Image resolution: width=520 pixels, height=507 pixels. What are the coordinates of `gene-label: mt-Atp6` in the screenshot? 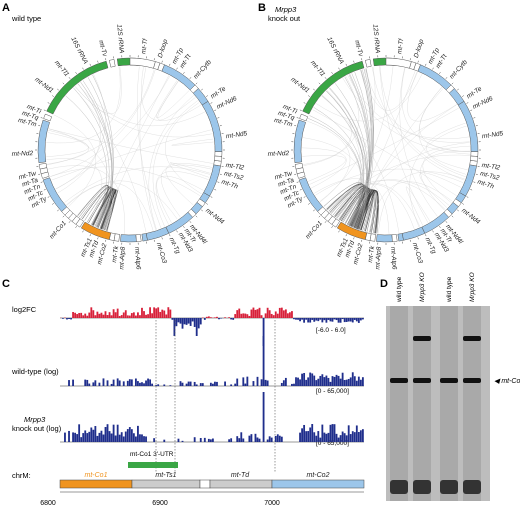 It's located at (393, 259).